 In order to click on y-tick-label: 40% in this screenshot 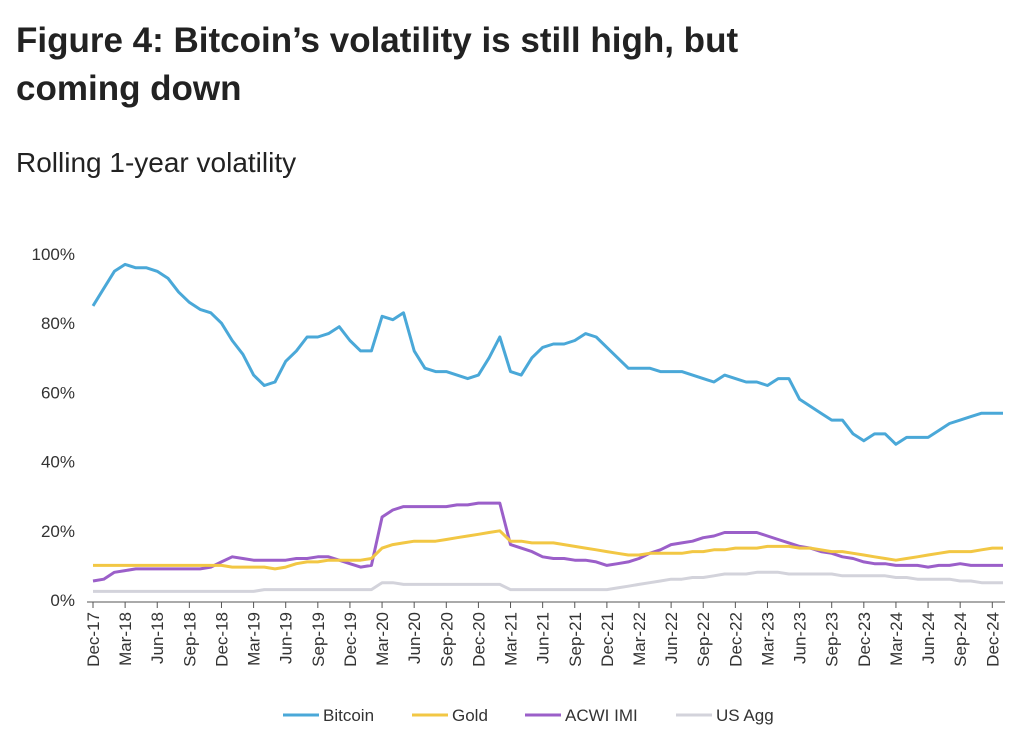, I will do `click(58, 462)`.